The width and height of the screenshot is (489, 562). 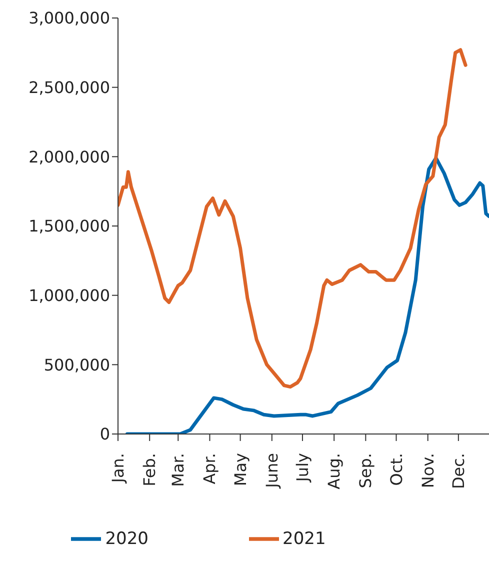 What do you see at coordinates (302, 468) in the screenshot?
I see `x-tick-label: July` at bounding box center [302, 468].